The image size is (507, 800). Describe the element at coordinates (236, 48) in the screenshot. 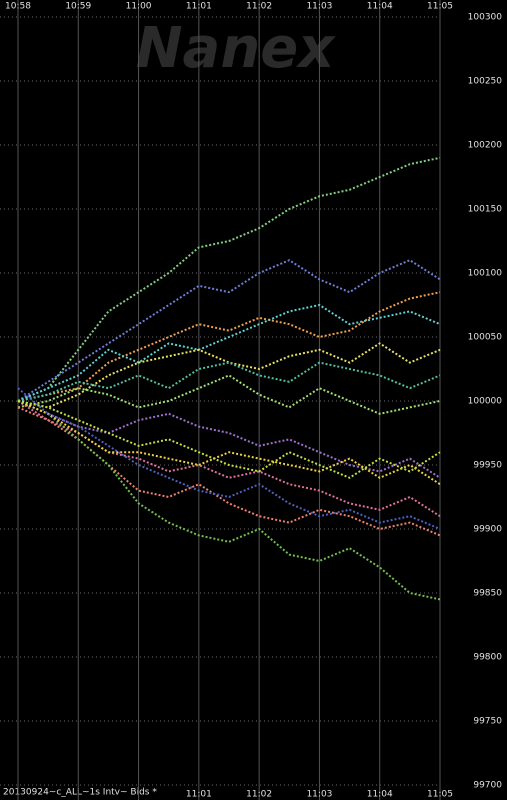

I see `watermark: Nanex` at that location.